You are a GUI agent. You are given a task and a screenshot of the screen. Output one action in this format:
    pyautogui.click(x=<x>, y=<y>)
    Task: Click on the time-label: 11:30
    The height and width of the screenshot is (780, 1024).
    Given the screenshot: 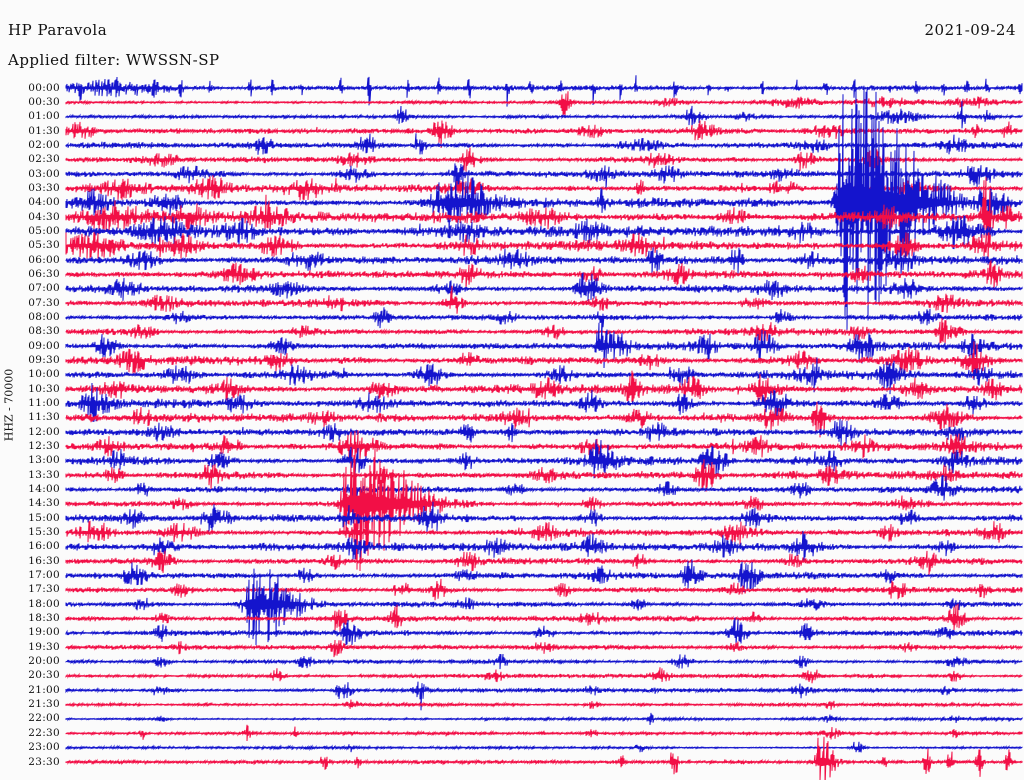 What is the action you would take?
    pyautogui.click(x=44, y=417)
    